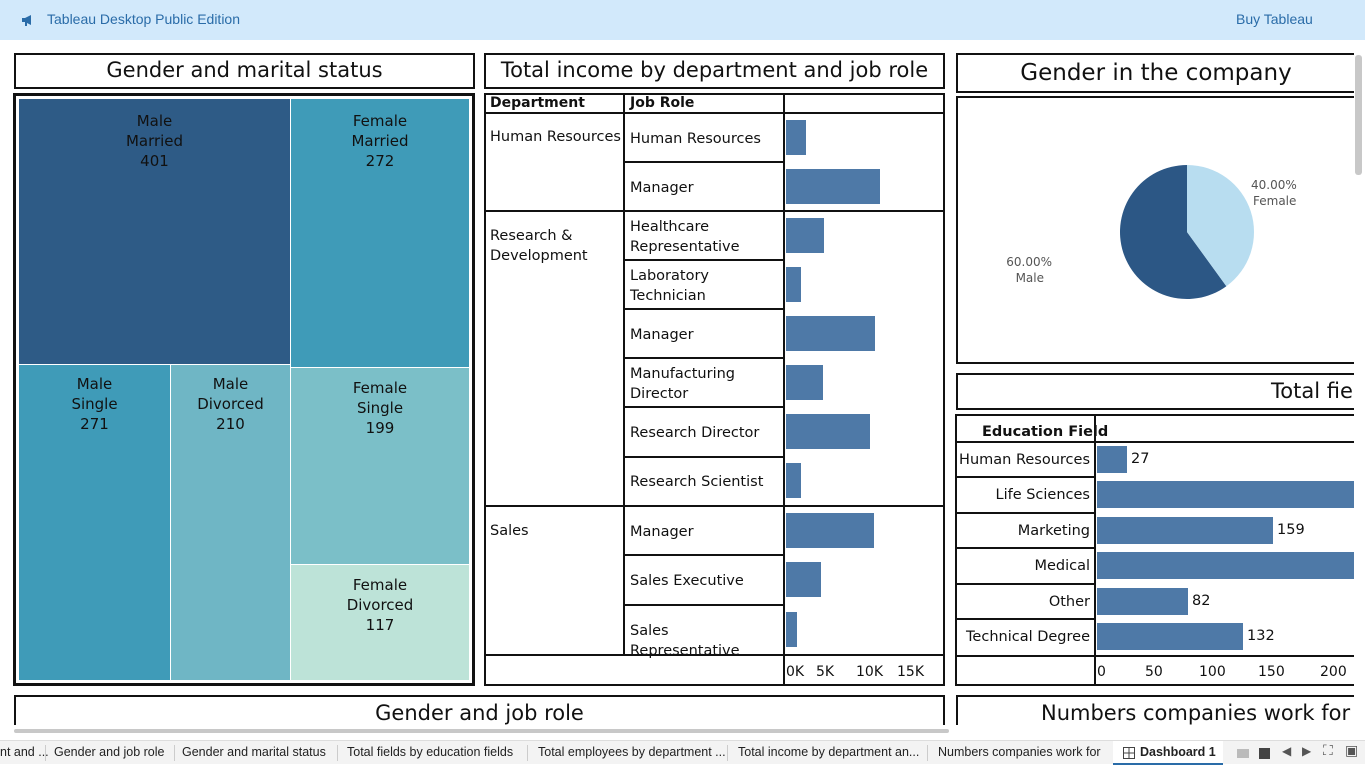 The image size is (1365, 765). I want to click on treemap-cell-value: 210, so click(230, 424).